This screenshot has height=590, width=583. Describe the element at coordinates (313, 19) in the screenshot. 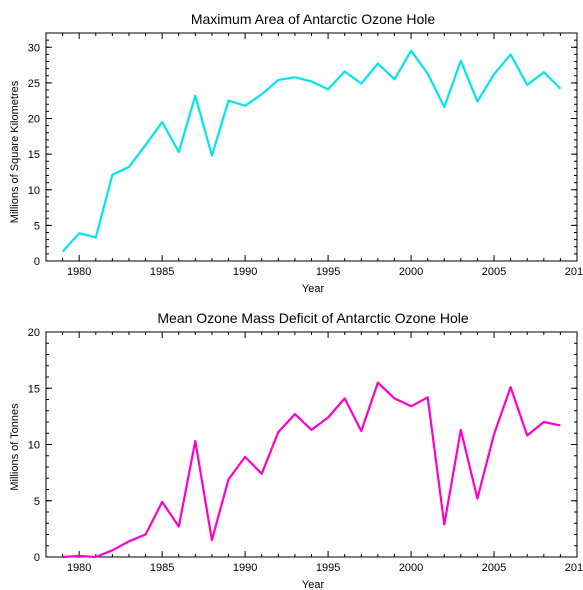

I see `chart-title: Maximum Area of Antarctic Ozone Hole` at that location.